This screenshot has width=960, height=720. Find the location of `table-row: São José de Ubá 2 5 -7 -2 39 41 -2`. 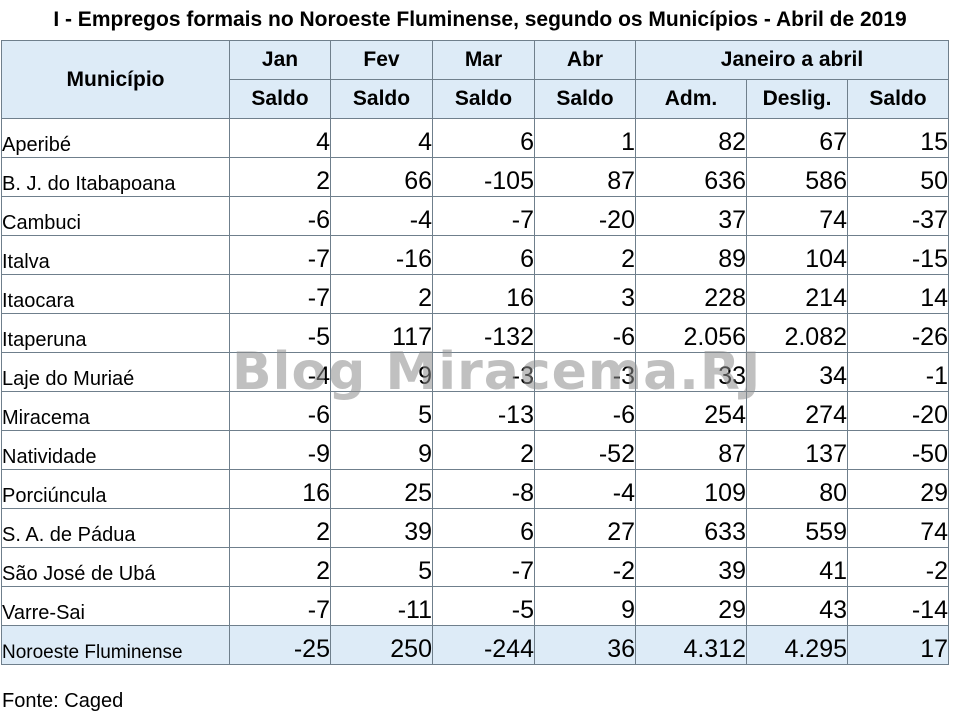

table-row: São José de Ubá 2 5 -7 -2 39 41 -2 is located at coordinates (475, 567).